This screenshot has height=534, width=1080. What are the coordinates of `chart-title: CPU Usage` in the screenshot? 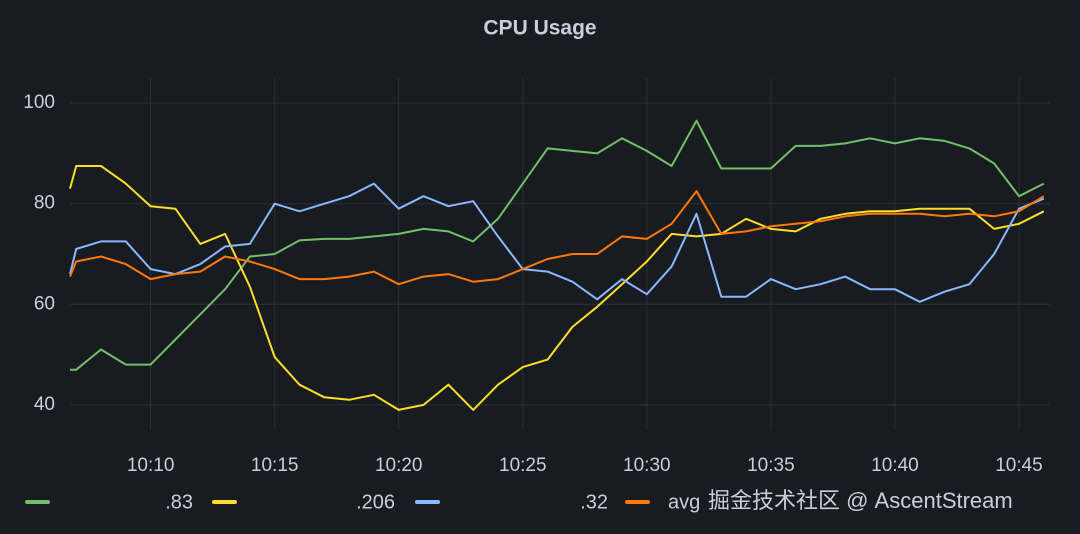 It's located at (539, 28).